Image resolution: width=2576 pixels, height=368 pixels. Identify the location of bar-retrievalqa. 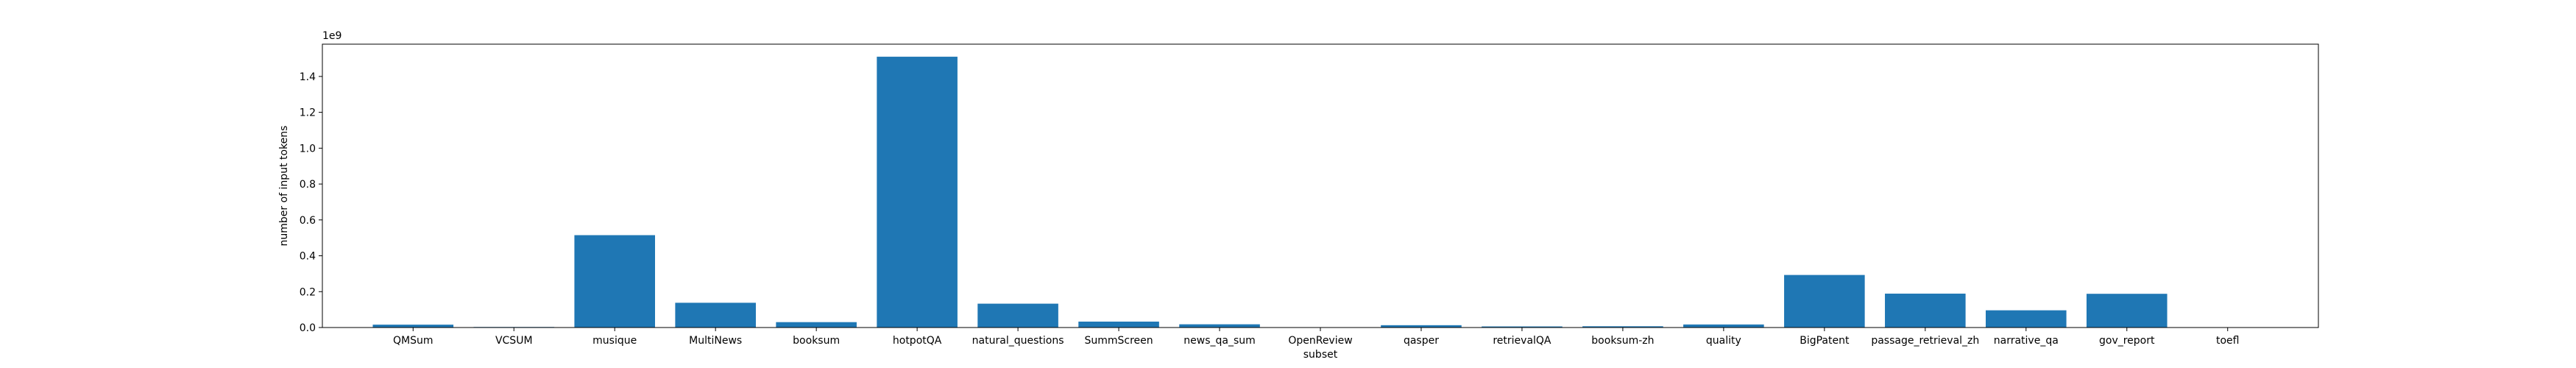
(1522, 327).